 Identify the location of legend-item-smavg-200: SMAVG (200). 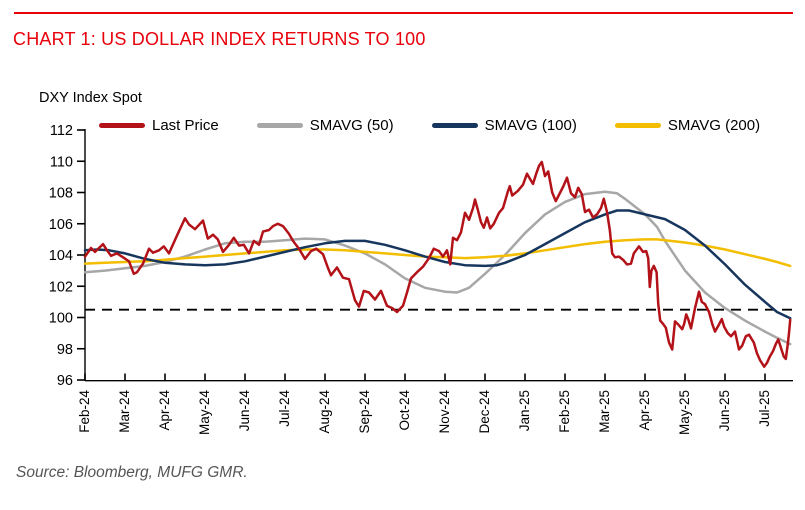
(687, 125).